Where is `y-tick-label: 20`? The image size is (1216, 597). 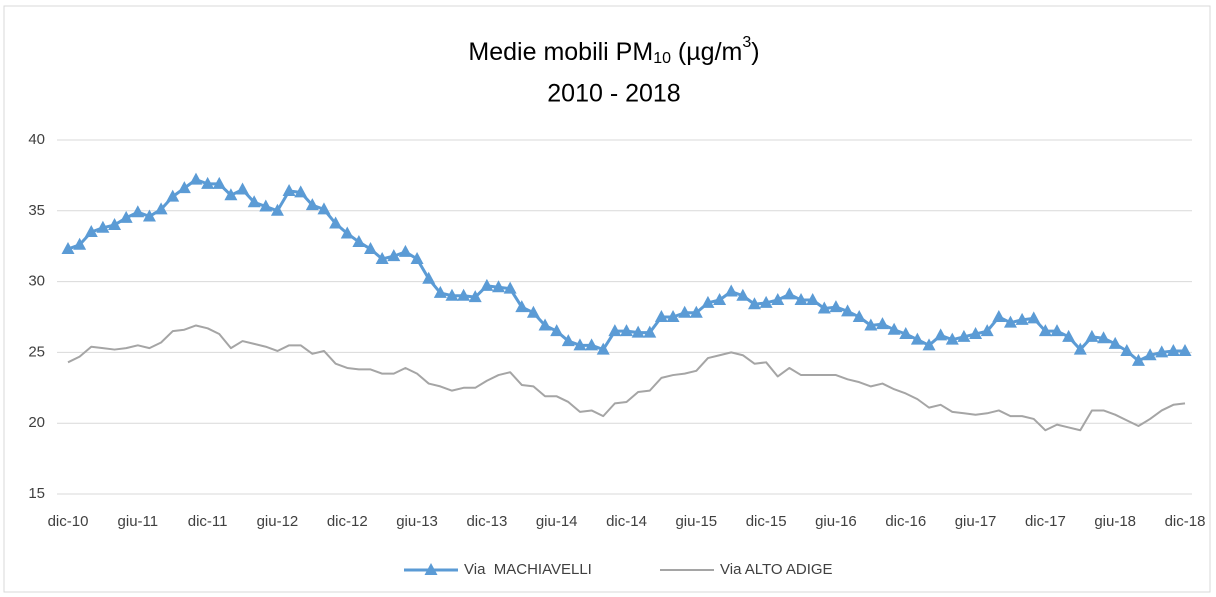 y-tick-label: 20 is located at coordinates (36, 422).